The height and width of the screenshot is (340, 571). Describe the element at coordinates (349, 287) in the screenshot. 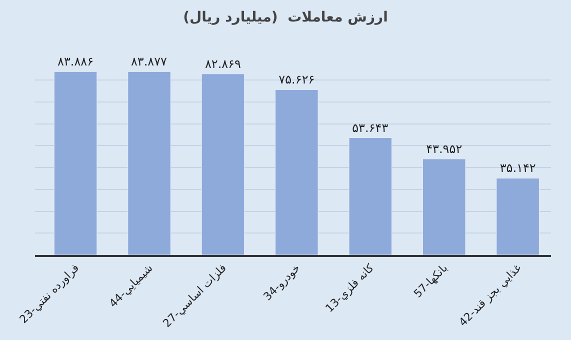

I see `x-tick-label: 13-كانه فلزي` at that location.